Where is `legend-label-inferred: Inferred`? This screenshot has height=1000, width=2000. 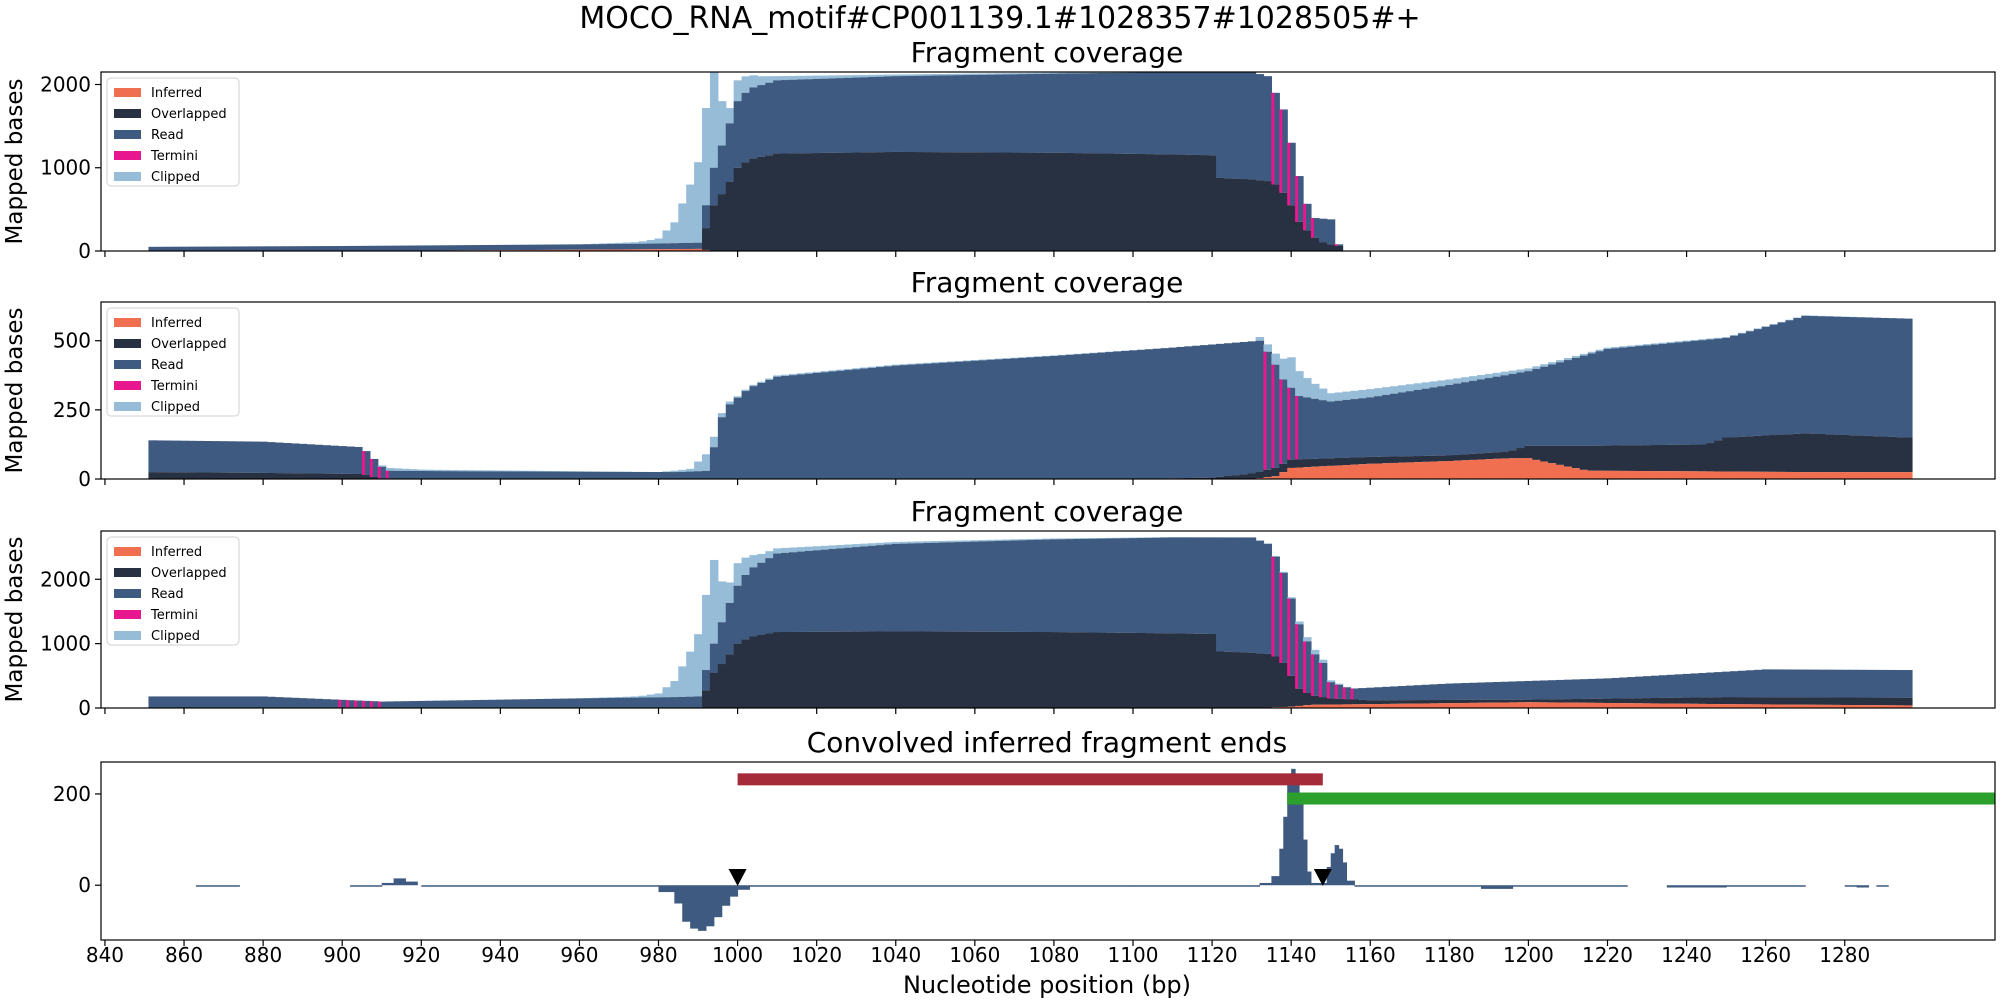
legend-label-inferred: Inferred is located at coordinates (176, 323).